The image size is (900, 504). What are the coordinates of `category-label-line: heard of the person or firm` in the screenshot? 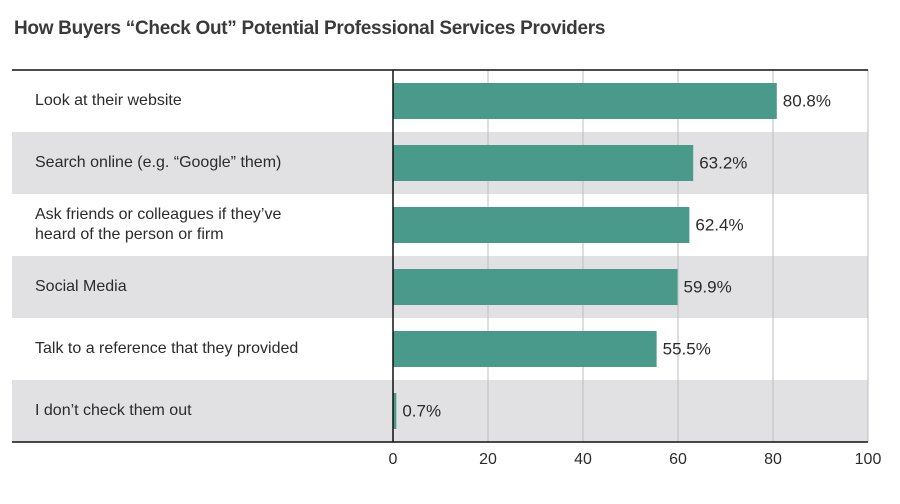 It's located at (129, 234).